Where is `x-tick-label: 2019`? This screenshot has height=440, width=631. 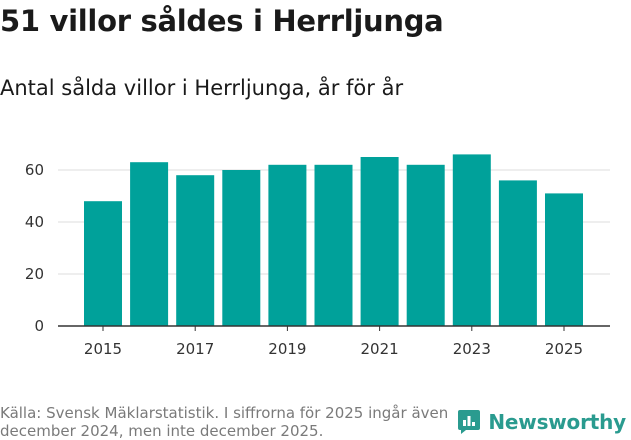 x-tick-label: 2019 is located at coordinates (287, 349).